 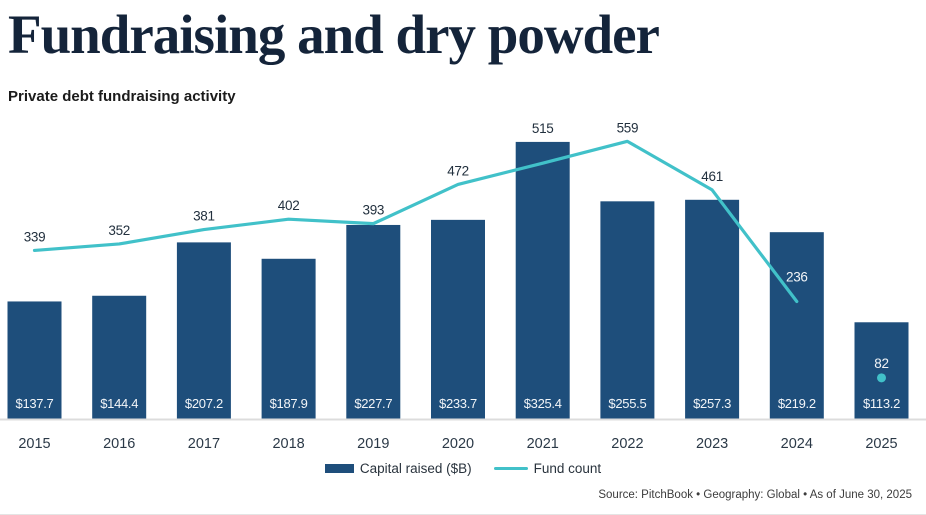 I want to click on fund-count-label: 339, so click(x=35, y=236).